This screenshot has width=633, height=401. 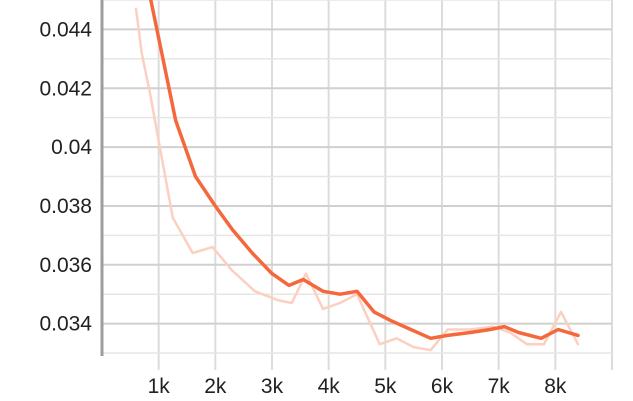 What do you see at coordinates (65, 88) in the screenshot?
I see `y-tick-label: 0.042` at bounding box center [65, 88].